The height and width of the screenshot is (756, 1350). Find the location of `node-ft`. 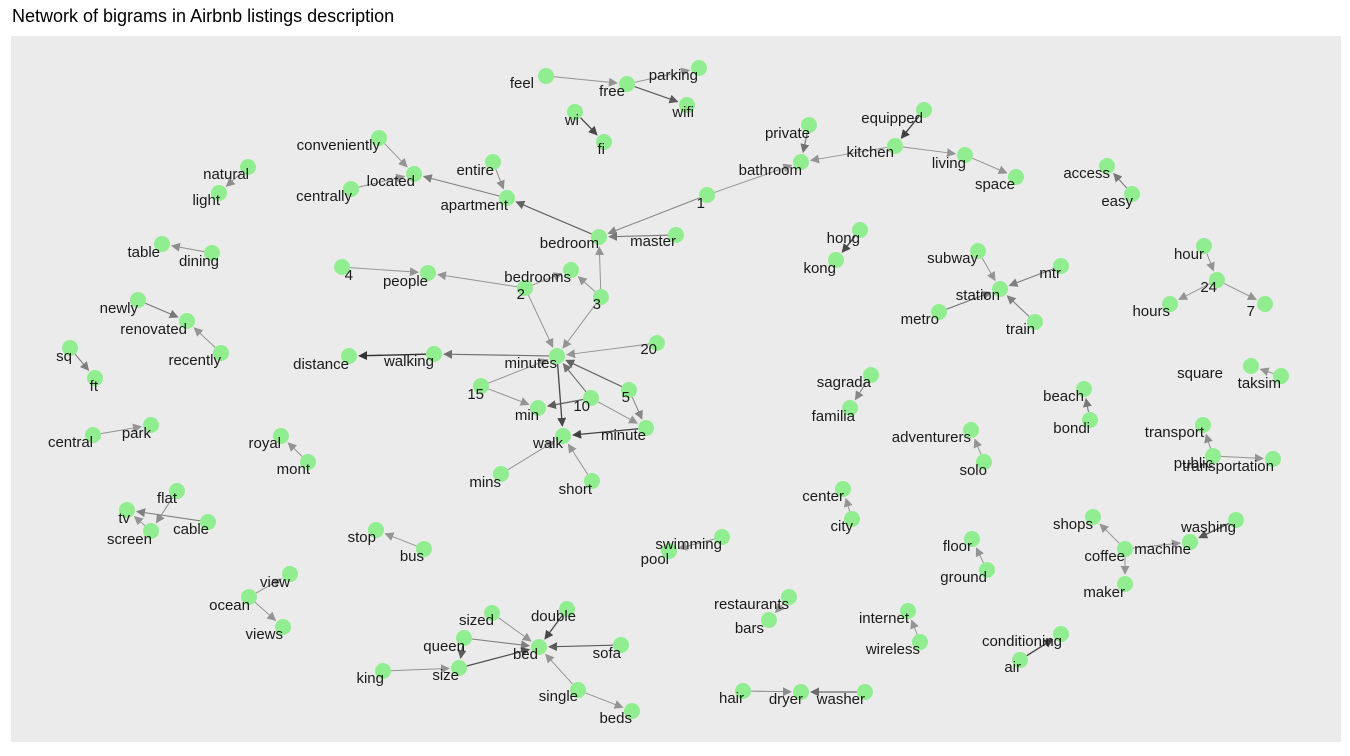

node-ft is located at coordinates (95, 378).